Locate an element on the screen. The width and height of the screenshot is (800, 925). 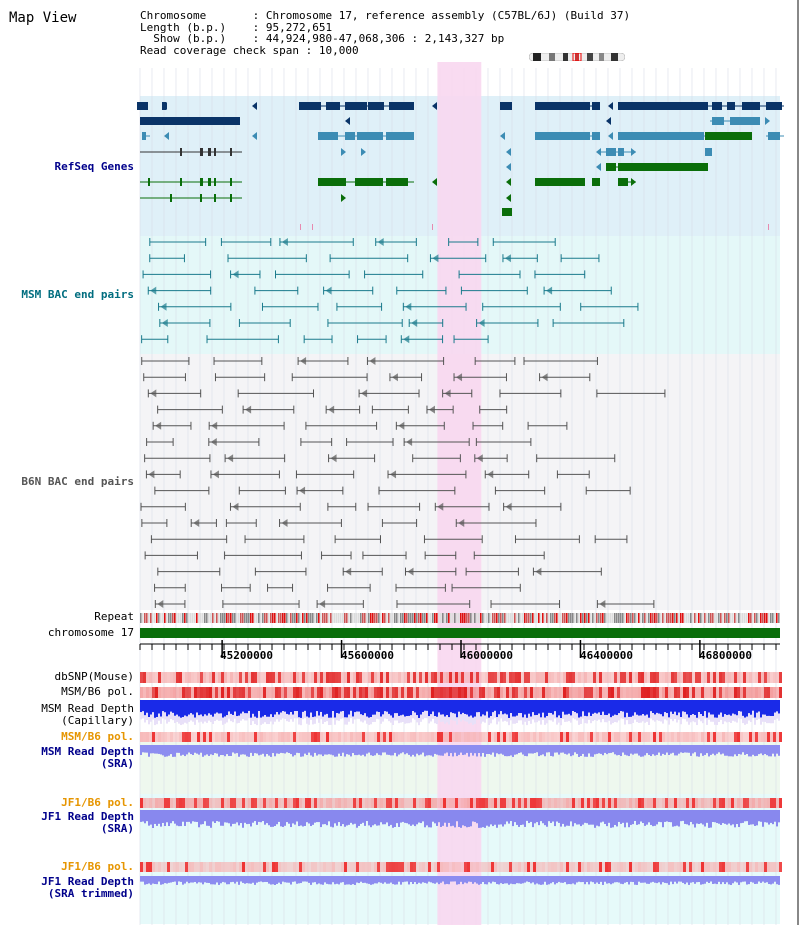
track-label-msm-bac: MSM BAC end pairs is located at coordinates (77, 294).